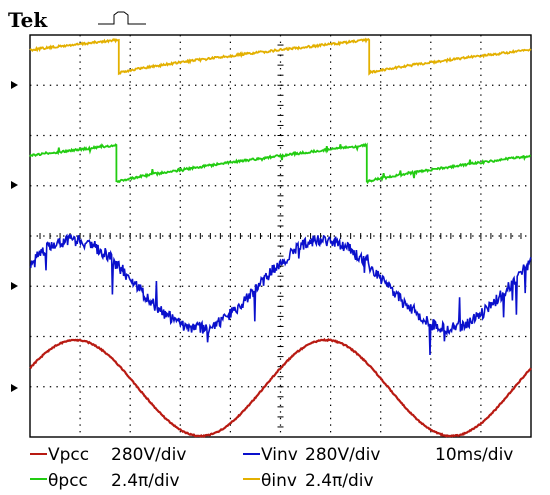 This screenshot has width=550, height=495. I want to click on legend-theta-inv-scale: 2.4π/div, so click(339, 481).